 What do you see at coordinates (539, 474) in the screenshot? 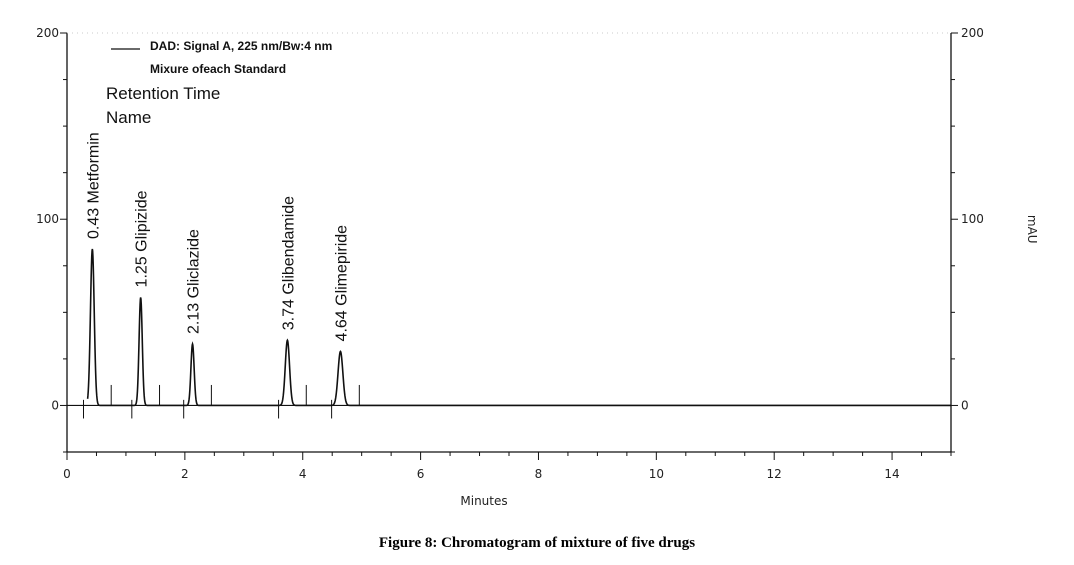
I see `x-tick-label: 8` at bounding box center [539, 474].